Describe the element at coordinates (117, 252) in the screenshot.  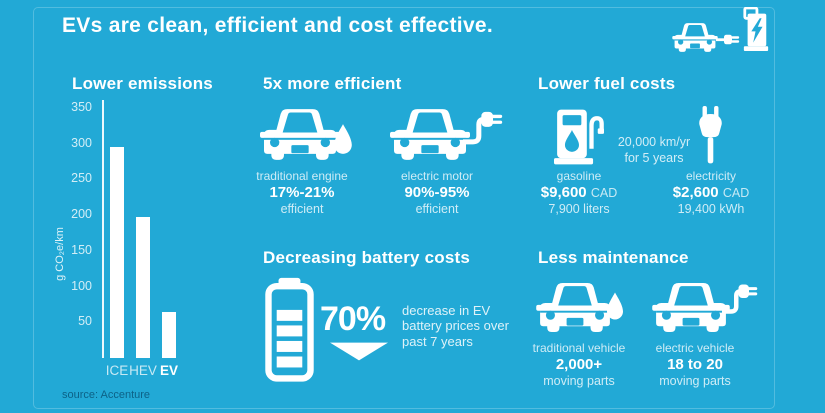
I see `bar-ICE` at that location.